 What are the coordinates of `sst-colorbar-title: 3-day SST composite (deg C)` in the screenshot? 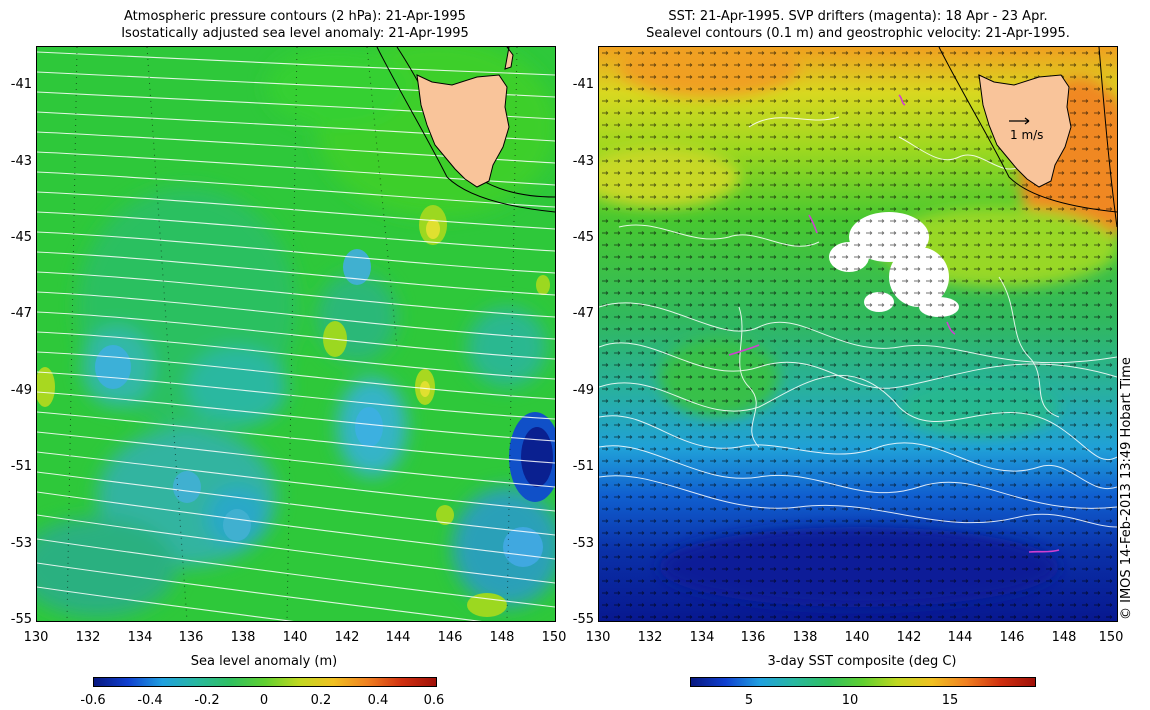 It's located at (862, 661).